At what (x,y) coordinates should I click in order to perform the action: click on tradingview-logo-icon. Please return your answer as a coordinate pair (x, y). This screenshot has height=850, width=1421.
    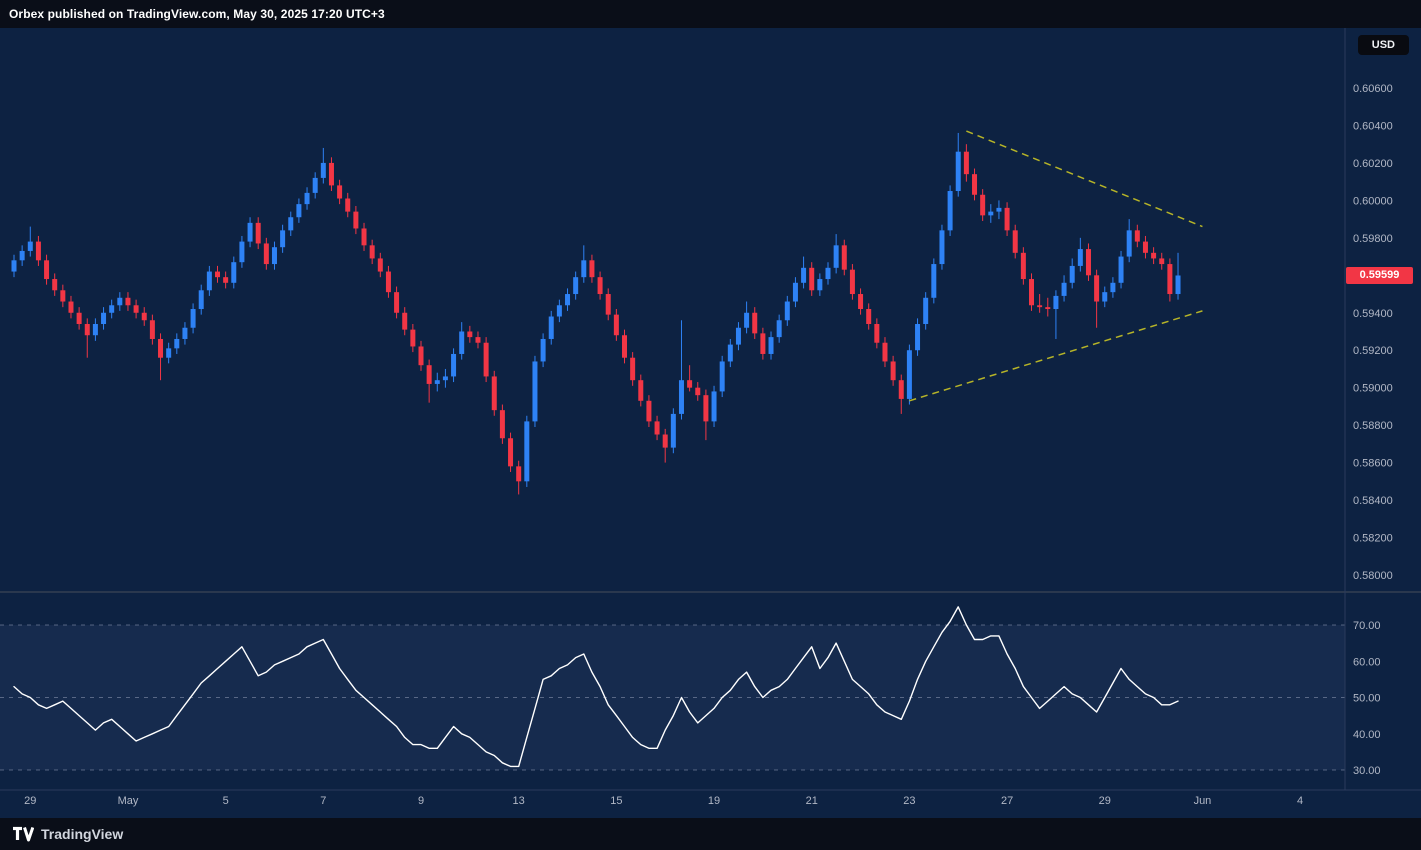
    Looking at the image, I should click on (23, 834).